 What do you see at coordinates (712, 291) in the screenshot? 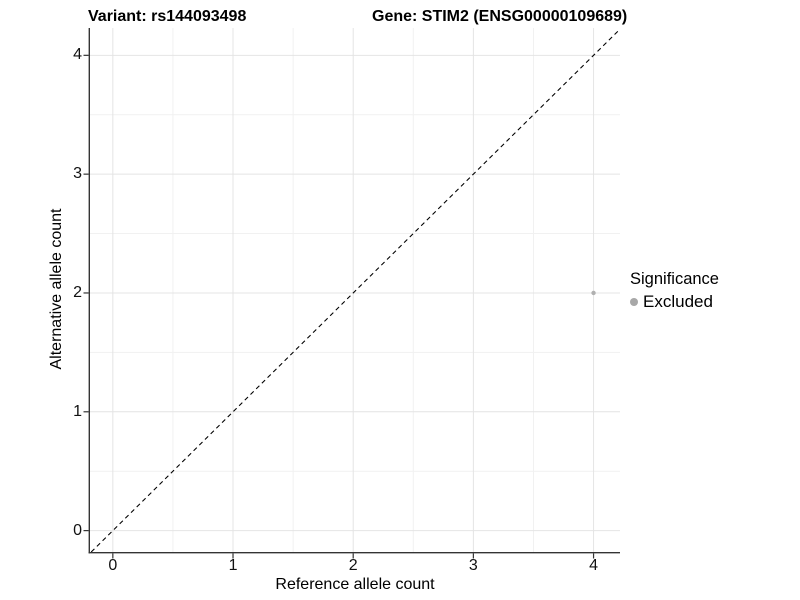
I see `legend: Significance Excluded` at bounding box center [712, 291].